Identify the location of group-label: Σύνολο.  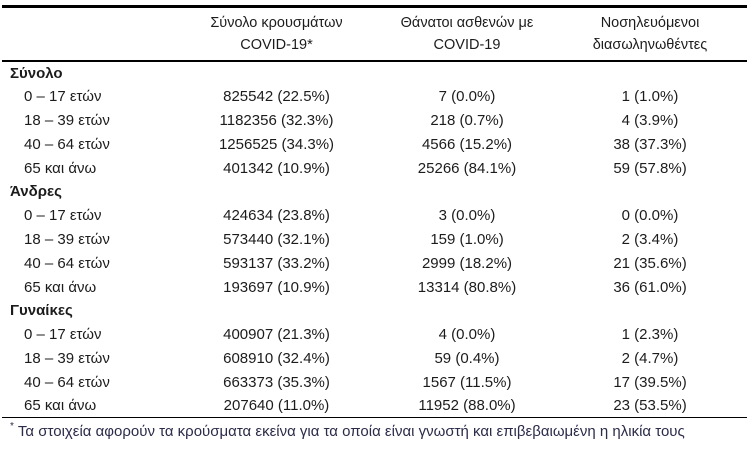
(36, 73).